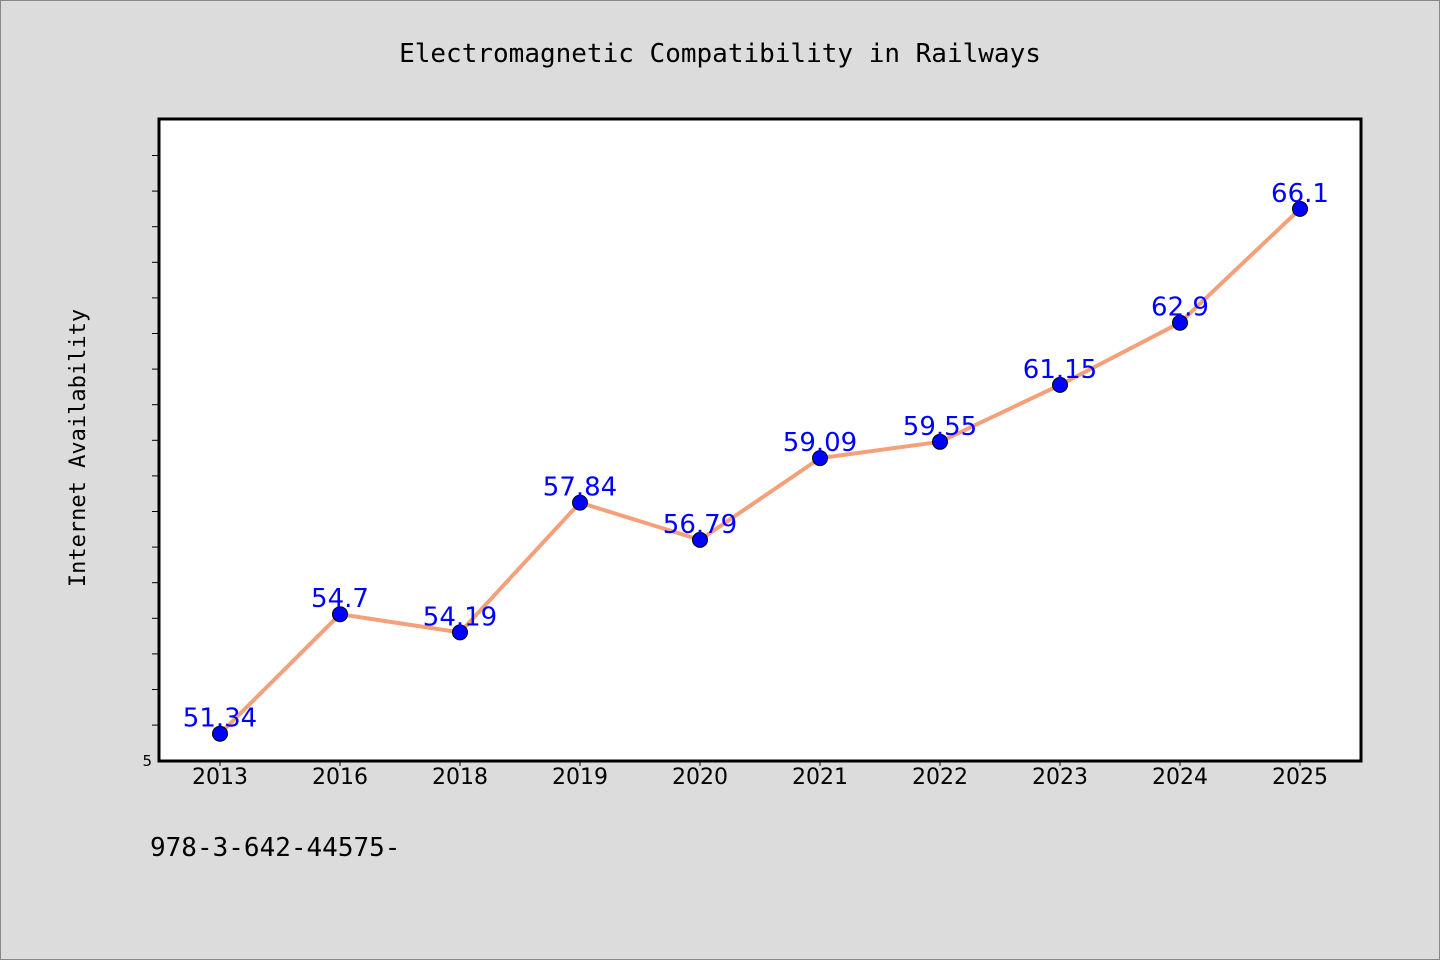 This screenshot has height=960, width=1440. Describe the element at coordinates (78, 448) in the screenshot. I see `y-axis-label: Internet Availability` at that location.